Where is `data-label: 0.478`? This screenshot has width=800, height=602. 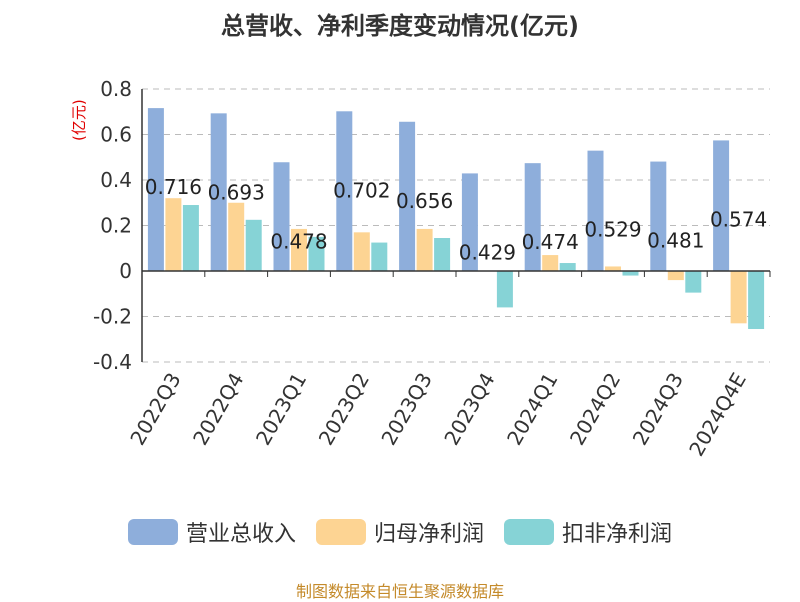 data-label: 0.478 is located at coordinates (298, 241).